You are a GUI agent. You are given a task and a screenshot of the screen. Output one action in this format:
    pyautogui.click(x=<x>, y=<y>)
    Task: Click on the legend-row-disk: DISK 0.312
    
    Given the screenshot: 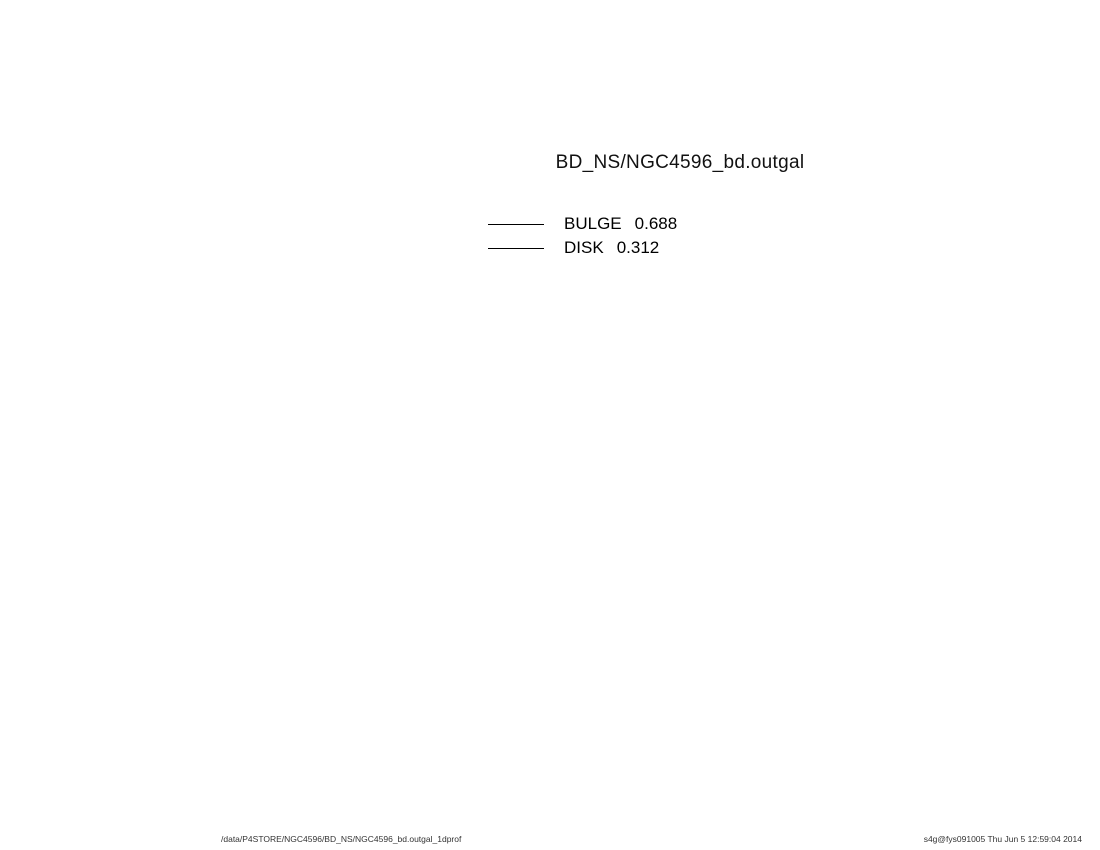 What is the action you would take?
    pyautogui.click(x=582, y=248)
    